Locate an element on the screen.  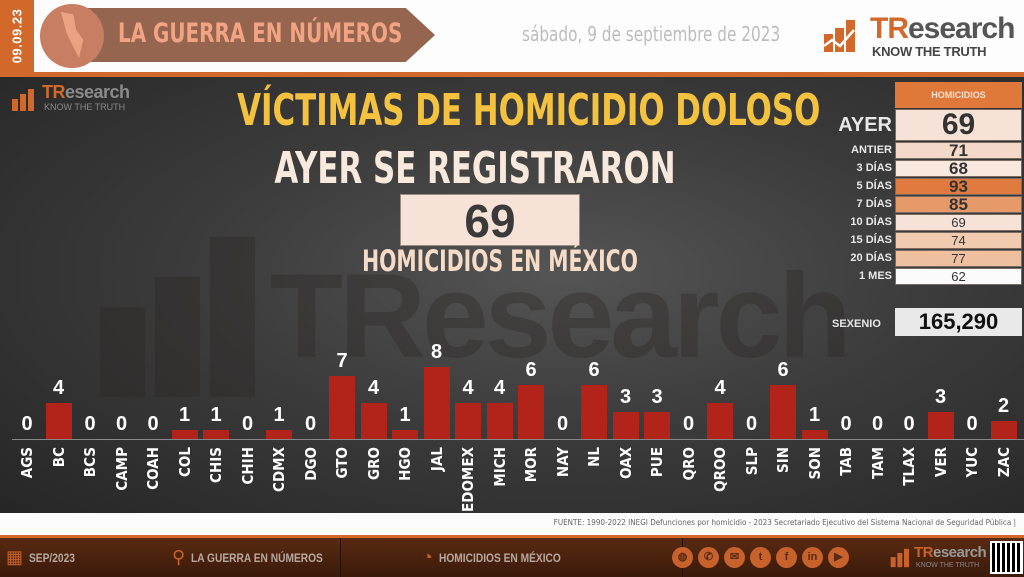
bar-pue: 3 PUE is located at coordinates (657, 432).